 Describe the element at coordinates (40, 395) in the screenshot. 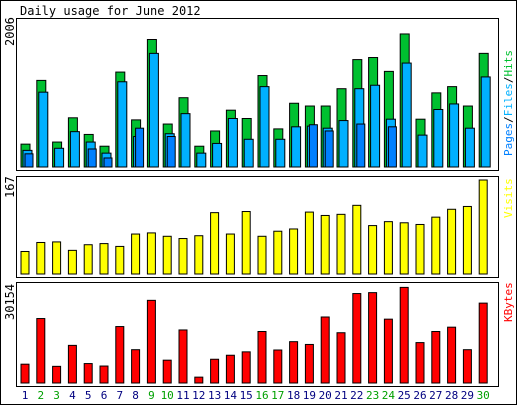

I see `day-label: 2` at that location.